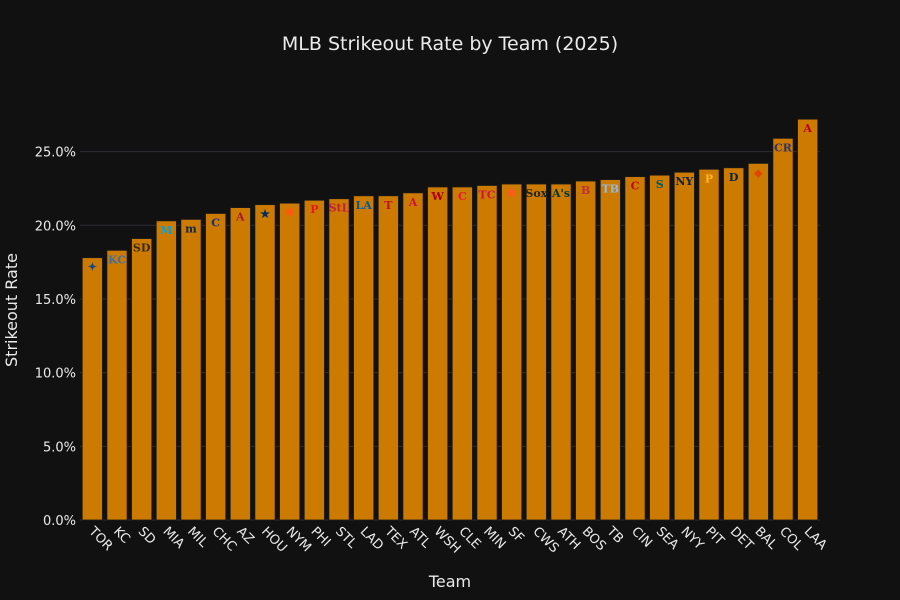  I want to click on y-tick-label: 10.0%, so click(55, 374).